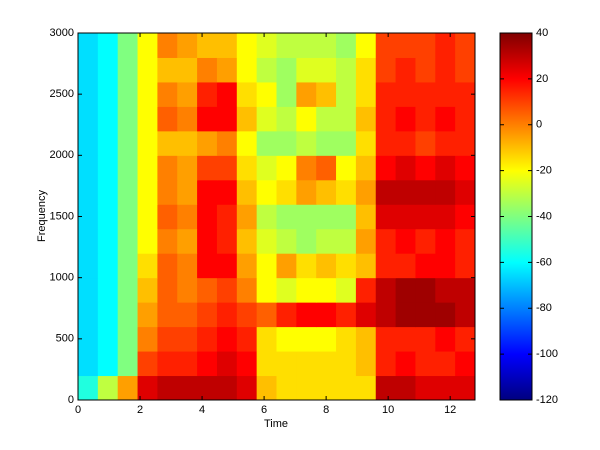  What do you see at coordinates (62, 155) in the screenshot?
I see `y-tick-label: 2000` at bounding box center [62, 155].